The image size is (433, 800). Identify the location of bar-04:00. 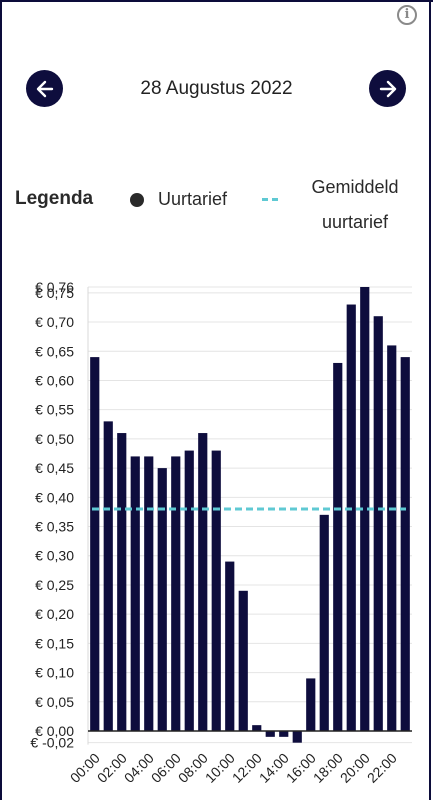
(149, 593).